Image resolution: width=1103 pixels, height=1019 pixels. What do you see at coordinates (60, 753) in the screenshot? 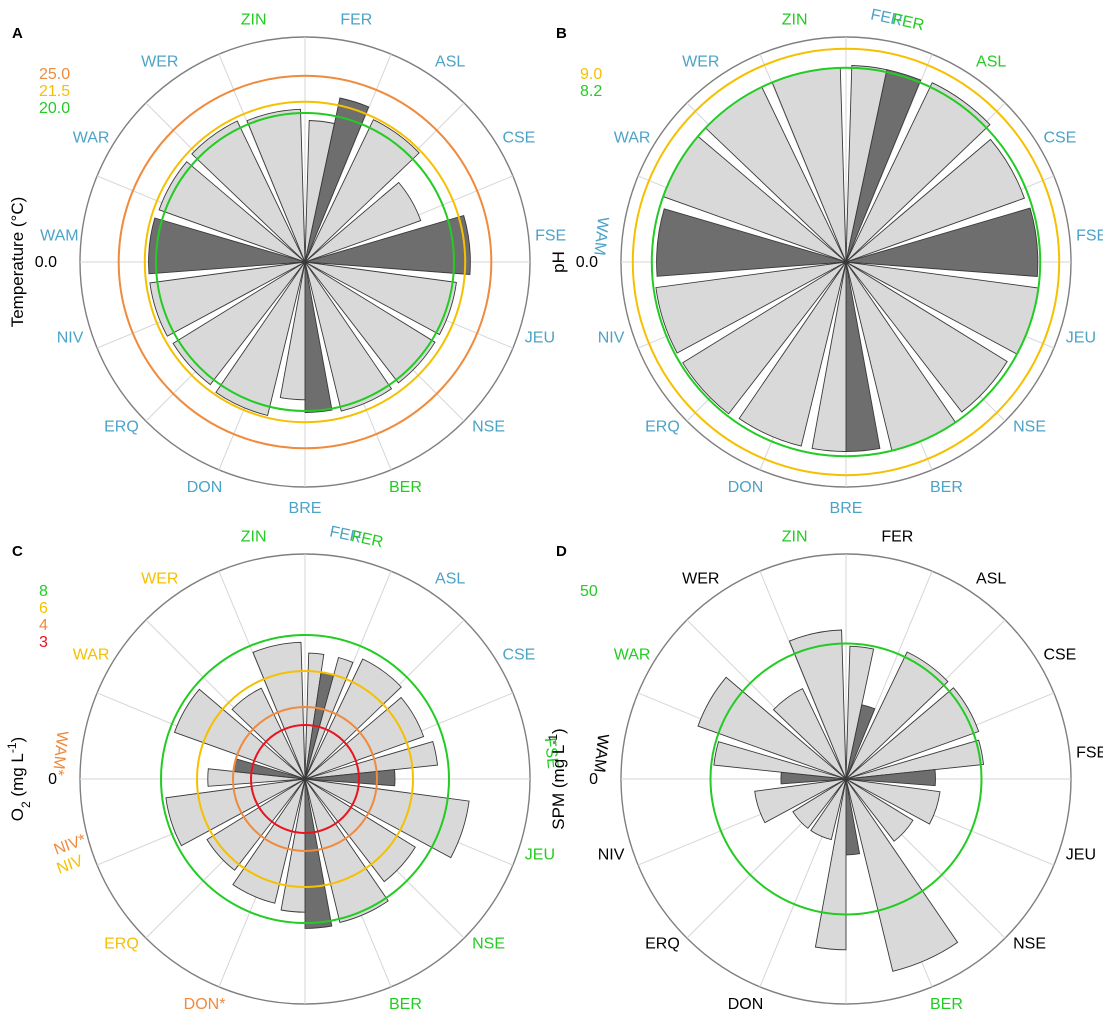
I see `category-label: WAM*` at bounding box center [60, 753].